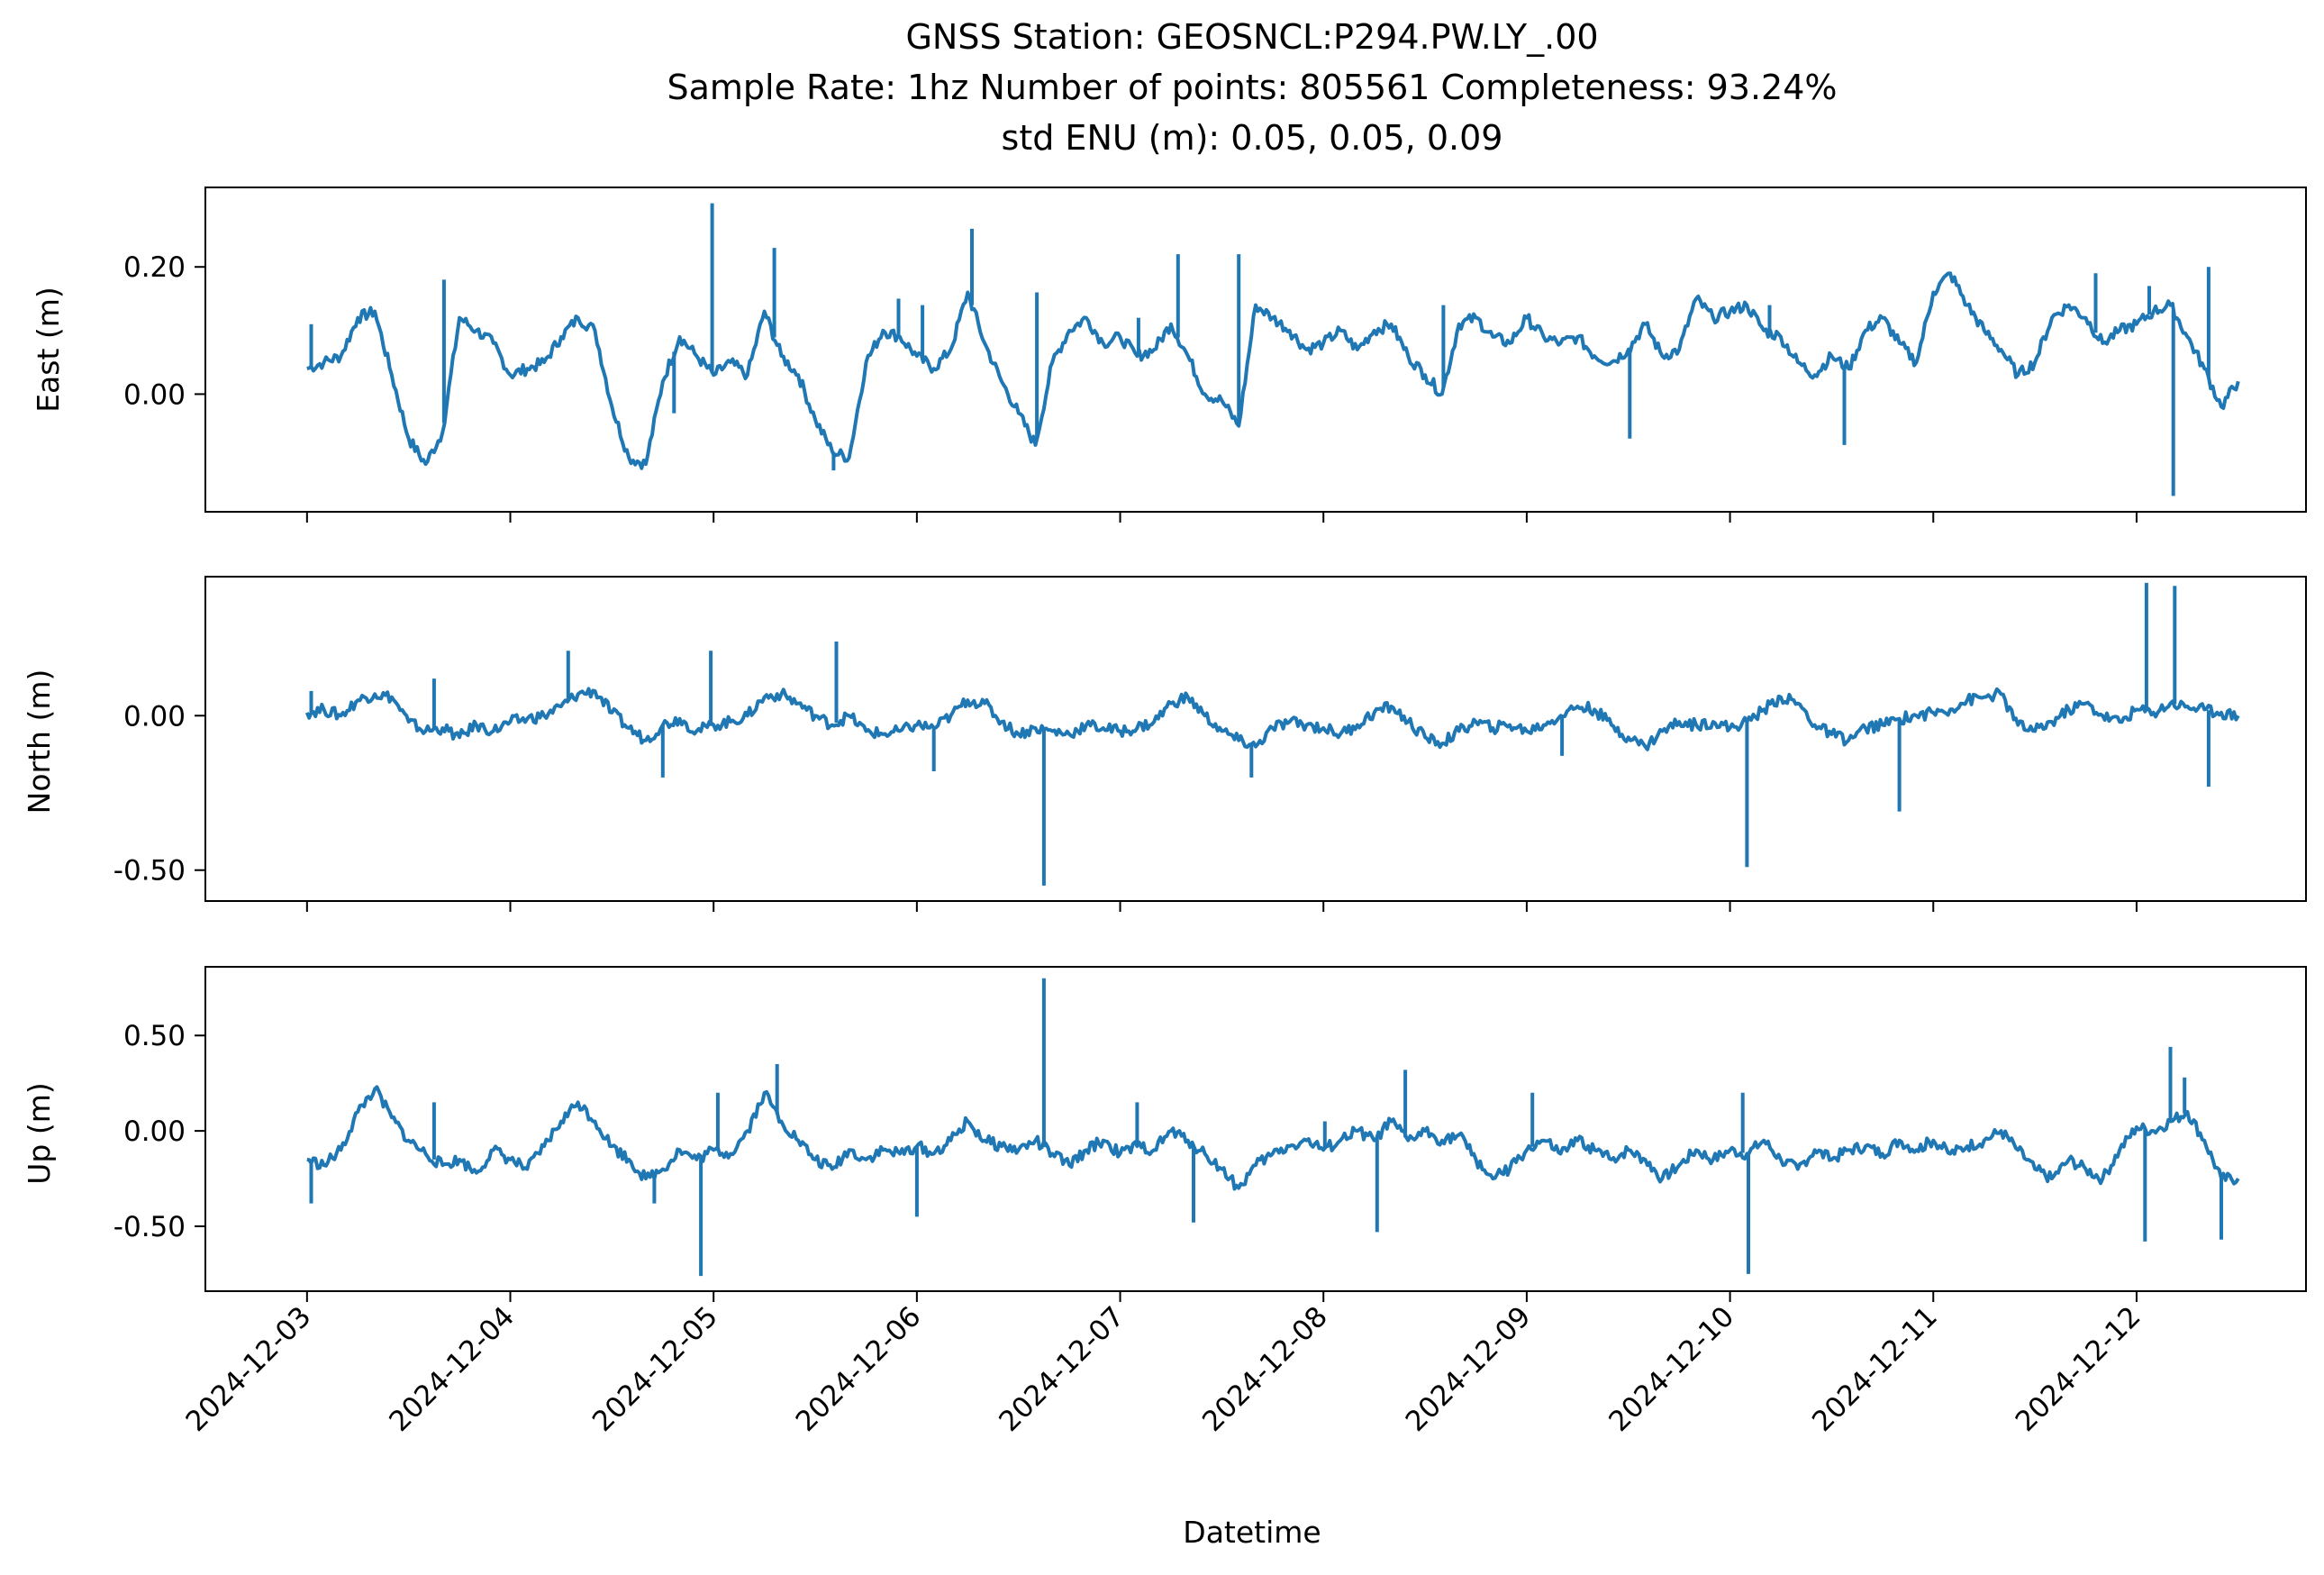 The height and width of the screenshot is (1575, 2324). I want to click on xtick-label-9: 2024-12-12, so click(2078, 1369).